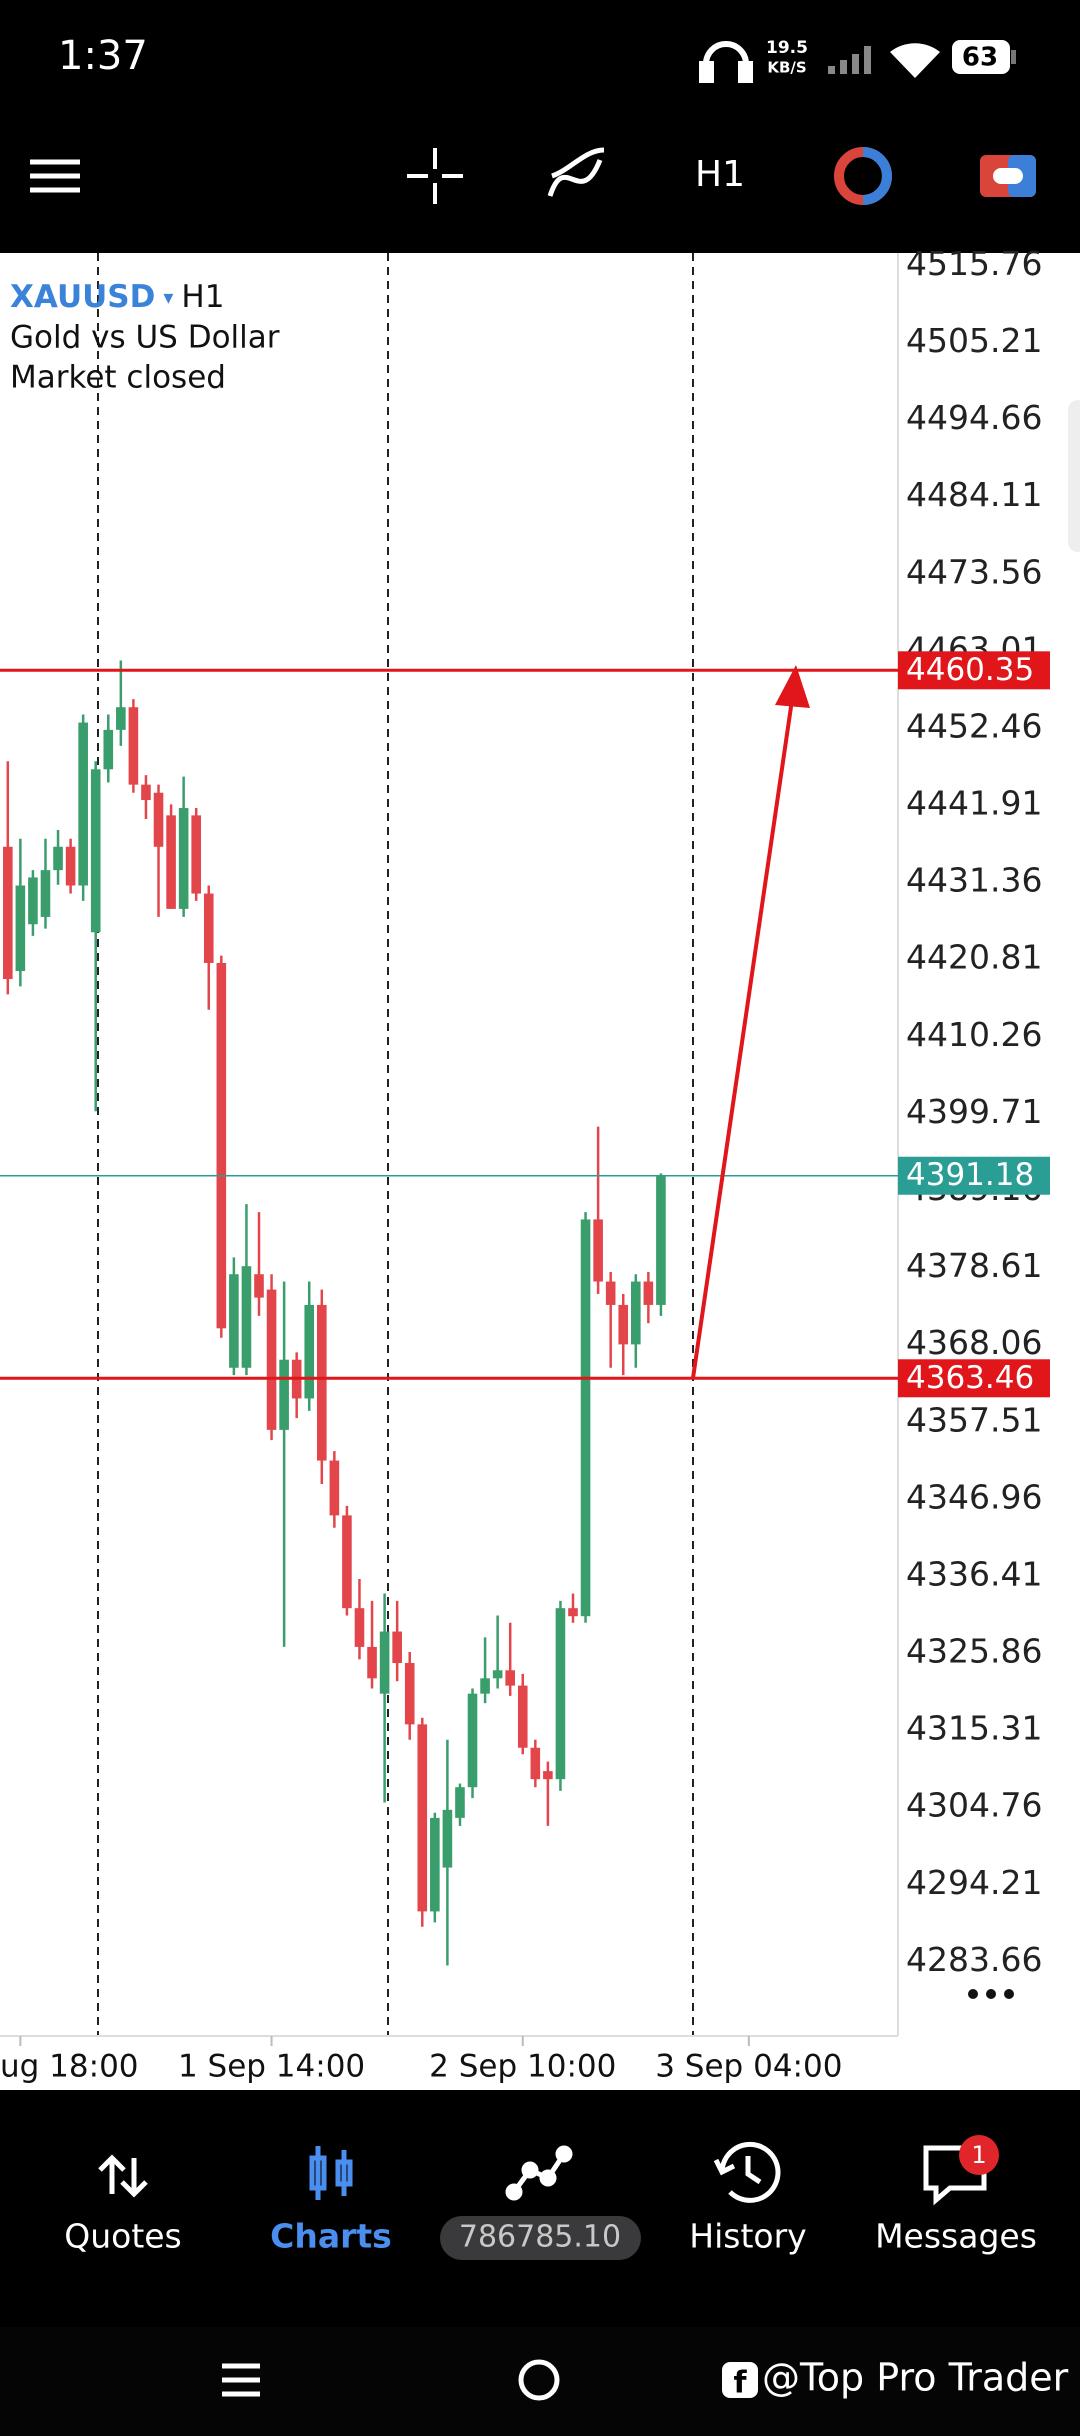  What do you see at coordinates (576, 172) in the screenshot?
I see `indicators-button` at bounding box center [576, 172].